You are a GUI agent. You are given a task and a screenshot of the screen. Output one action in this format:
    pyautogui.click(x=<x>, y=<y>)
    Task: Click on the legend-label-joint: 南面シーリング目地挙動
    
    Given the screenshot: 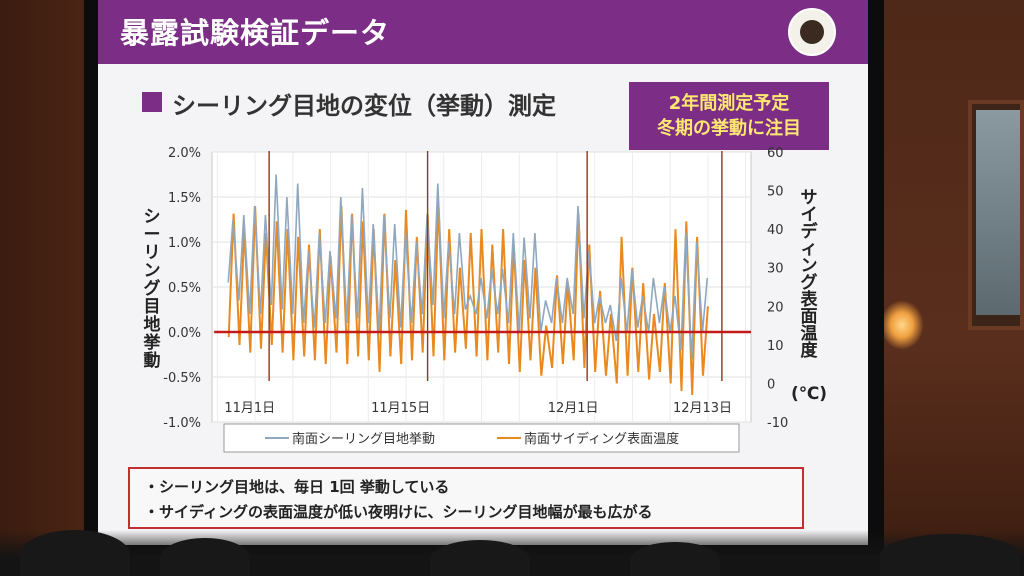 What is the action you would take?
    pyautogui.click(x=363, y=439)
    